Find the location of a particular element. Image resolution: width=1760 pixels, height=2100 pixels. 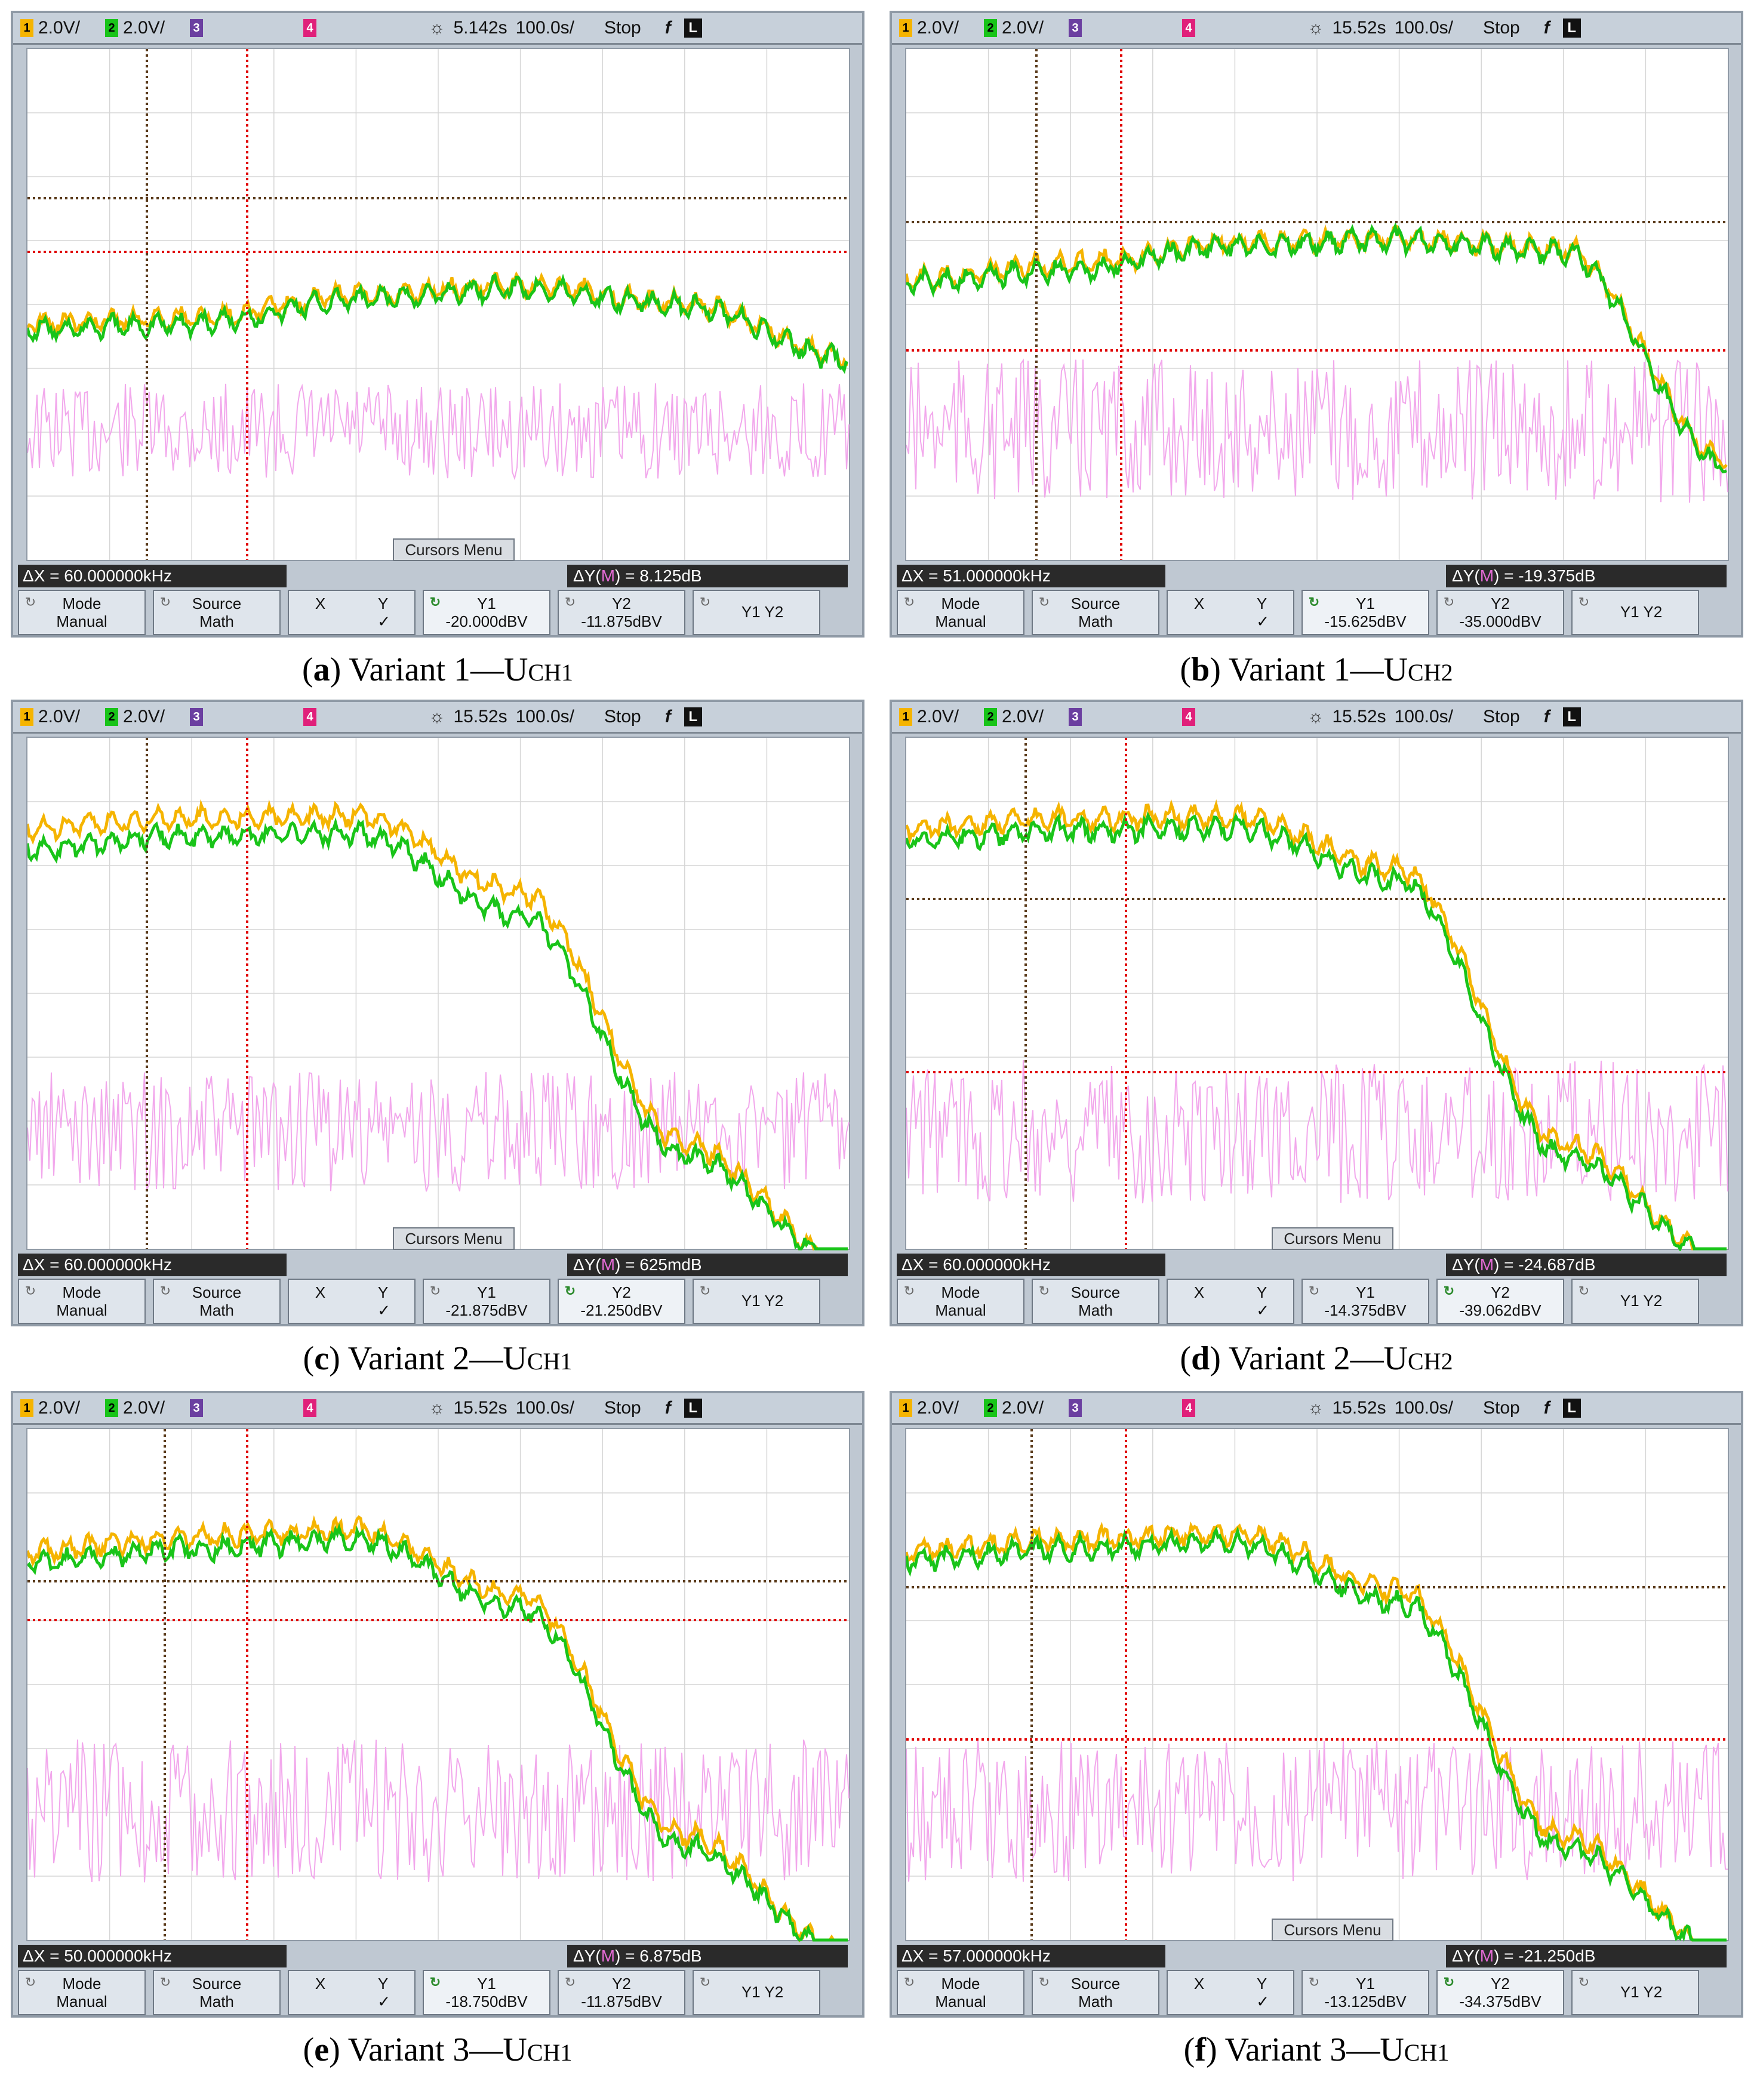

y1-softkey: ↻ Y1 -13.125dBV is located at coordinates (1365, 1992).